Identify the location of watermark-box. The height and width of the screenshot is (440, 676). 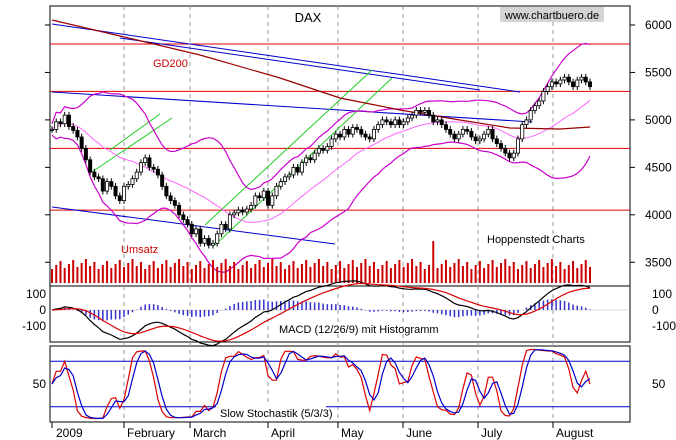
(552, 14).